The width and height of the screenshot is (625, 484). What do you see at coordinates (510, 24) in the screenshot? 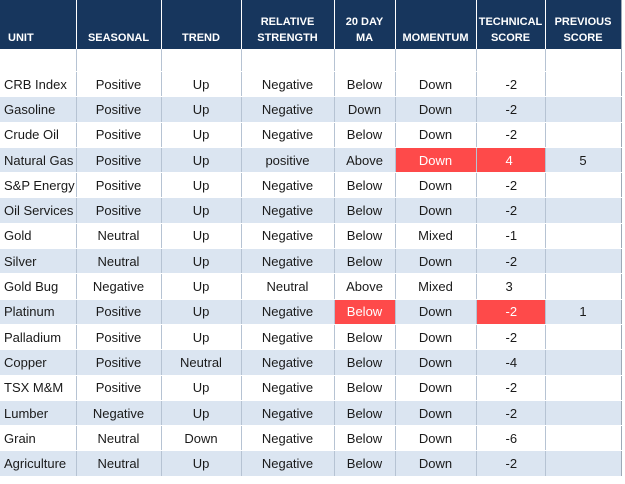
I see `header-technical-score: TECHNICAL SCORE` at bounding box center [510, 24].